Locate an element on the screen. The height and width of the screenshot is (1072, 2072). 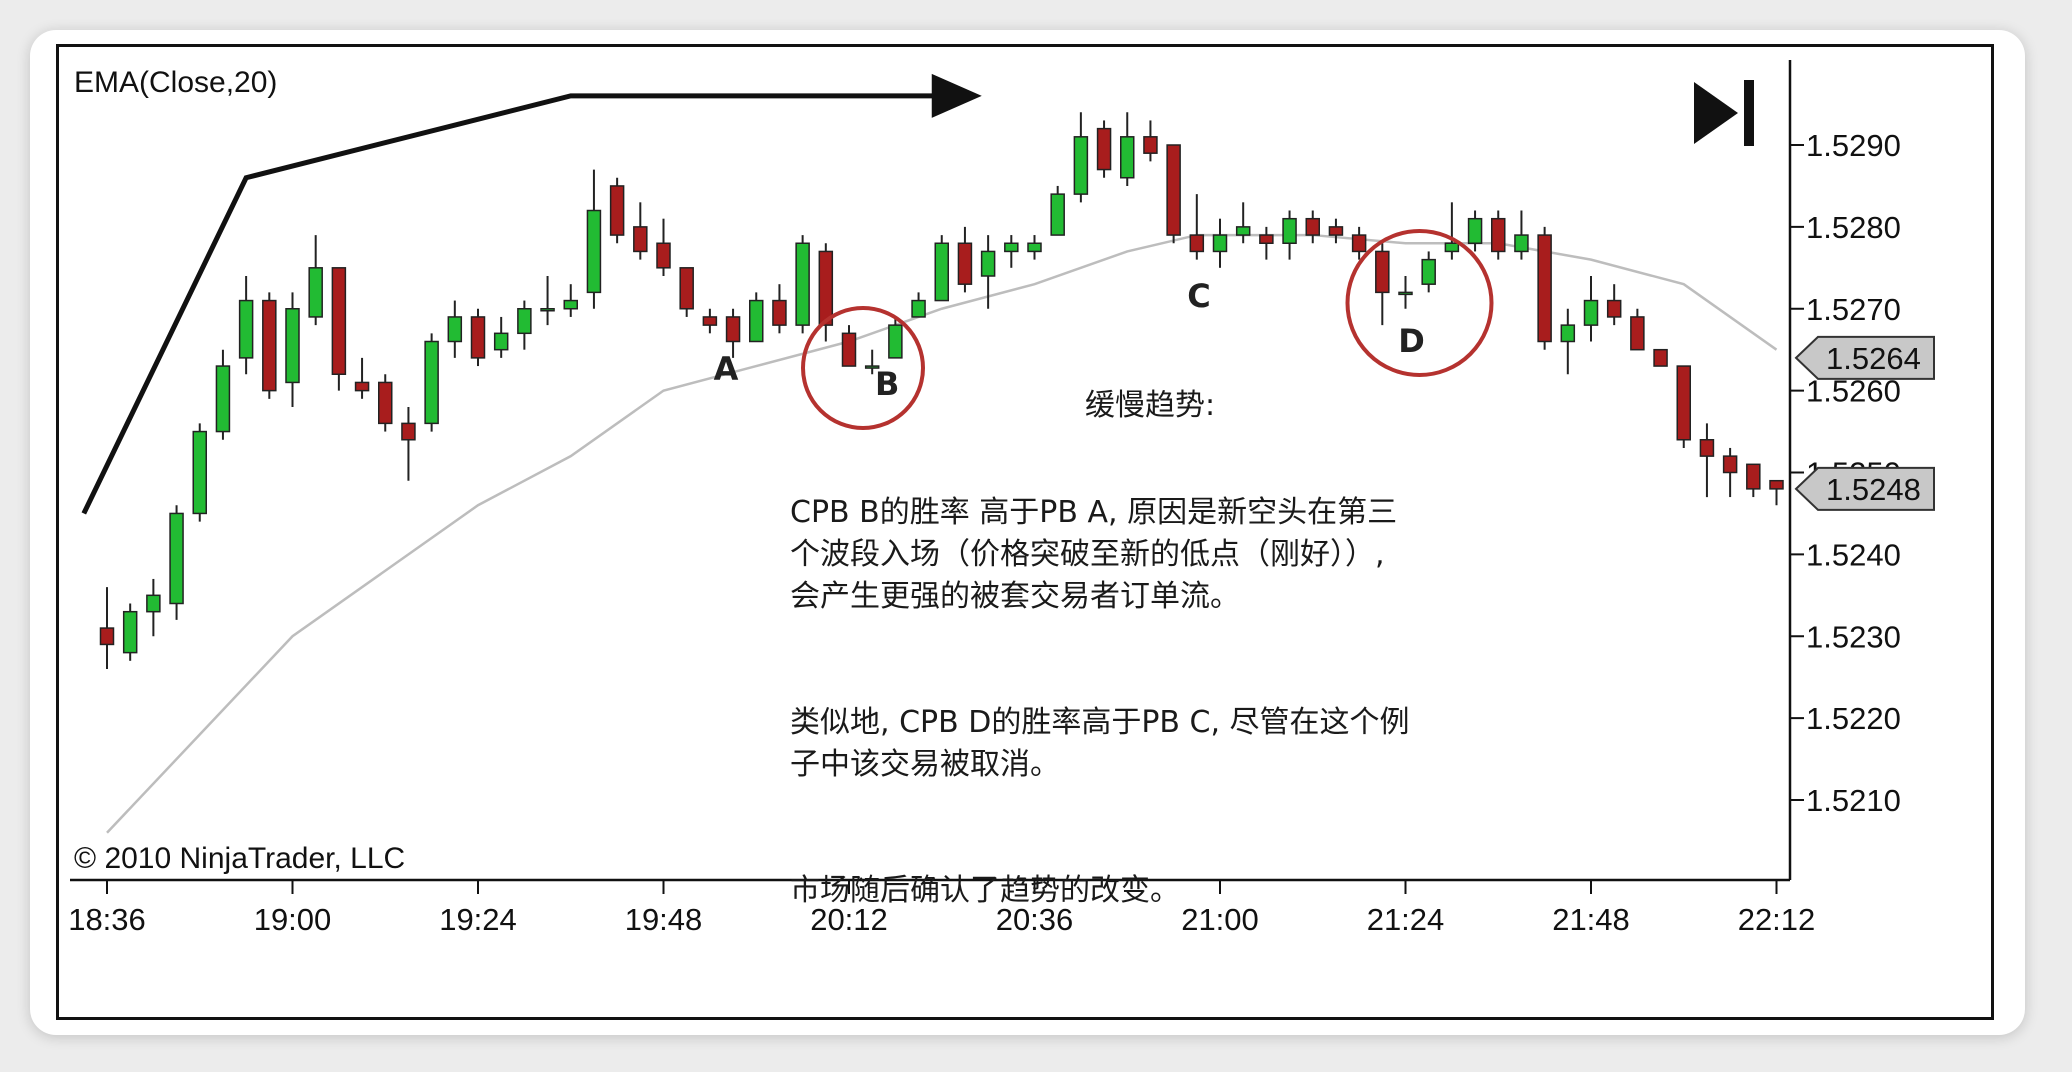
x-tick-label: 18:36 is located at coordinates (107, 919).